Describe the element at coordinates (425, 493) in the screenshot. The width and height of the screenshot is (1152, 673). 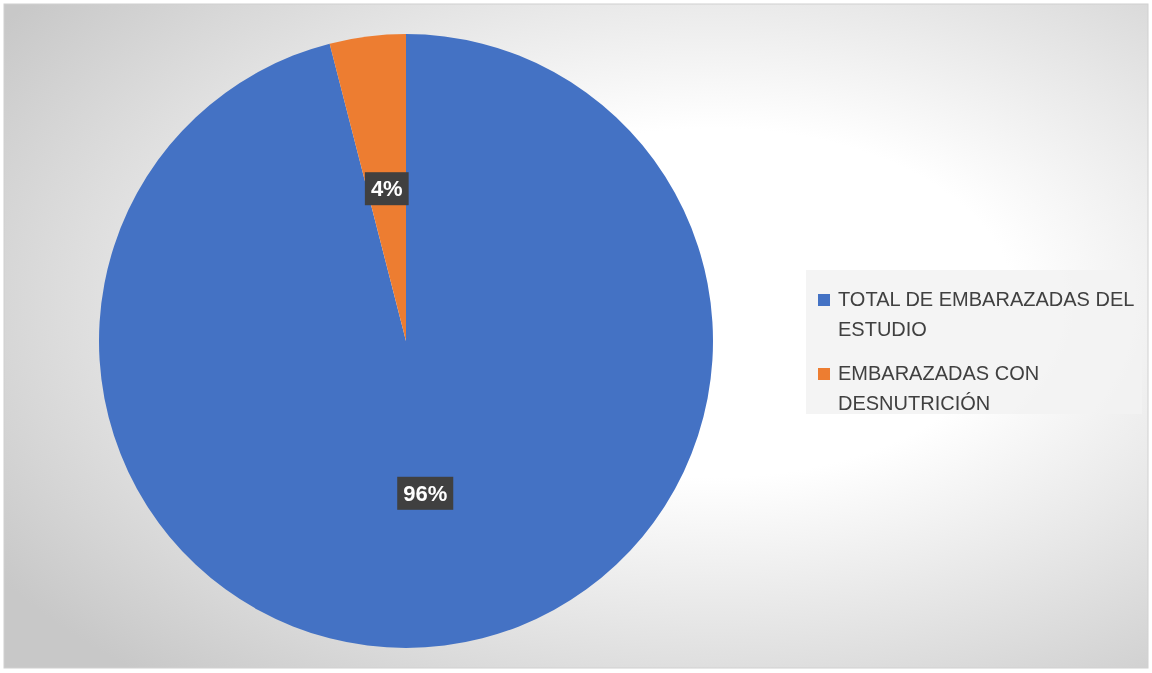
I see `data-label: 96%` at that location.